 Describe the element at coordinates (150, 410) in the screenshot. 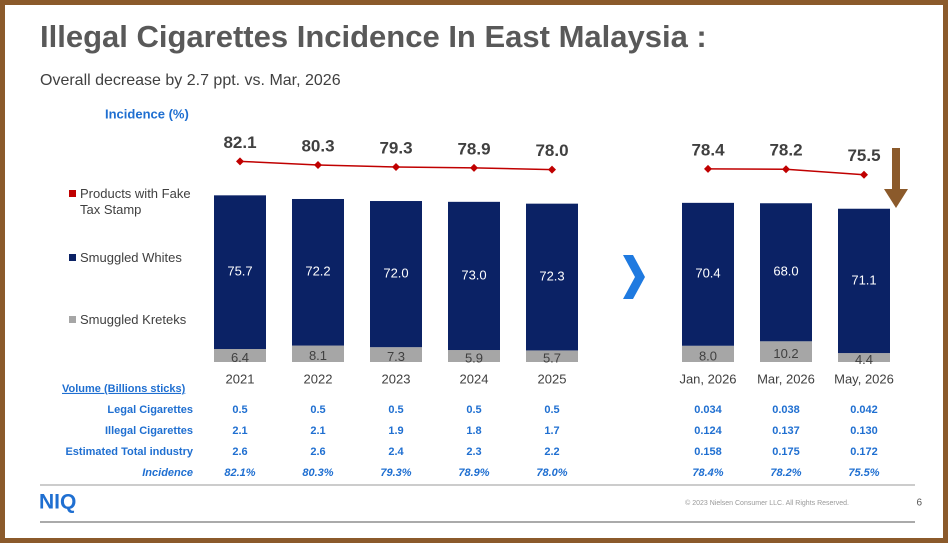

I see `row-label: Legal Cigarettes` at that location.